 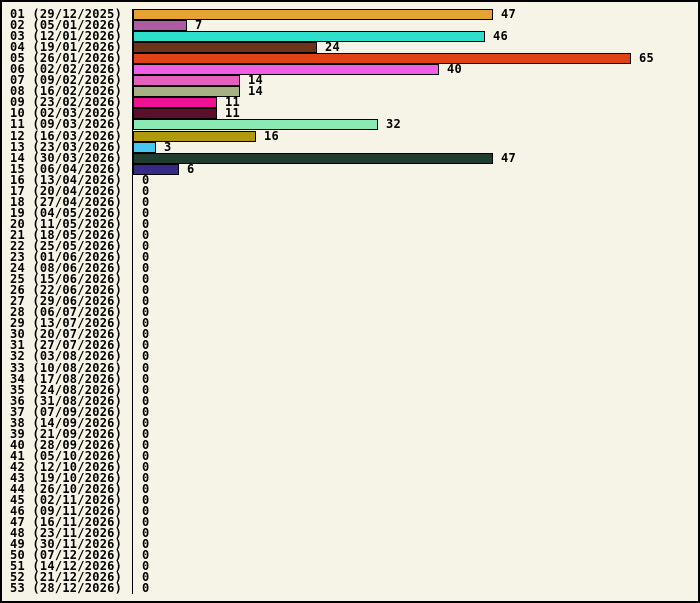 I want to click on chart-row: 53 (28/12/2026) 0, so click(x=350, y=588).